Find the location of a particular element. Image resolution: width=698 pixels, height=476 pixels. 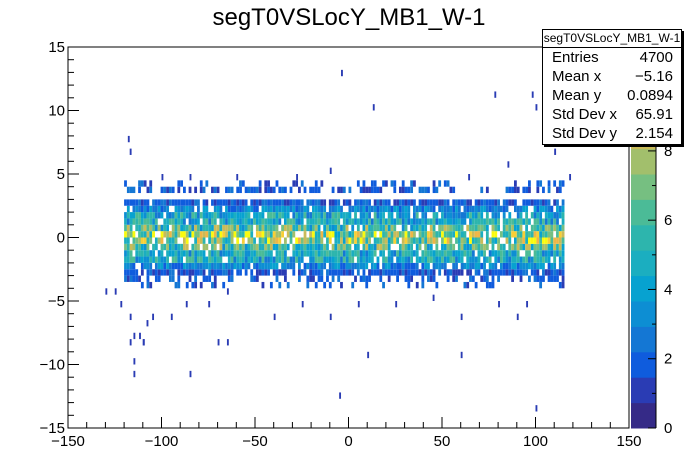

y-tick-label: 5 is located at coordinates (61, 174).